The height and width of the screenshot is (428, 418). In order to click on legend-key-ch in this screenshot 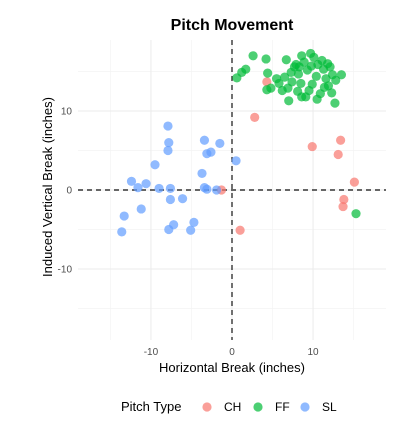, I will do `click(207, 407)`.